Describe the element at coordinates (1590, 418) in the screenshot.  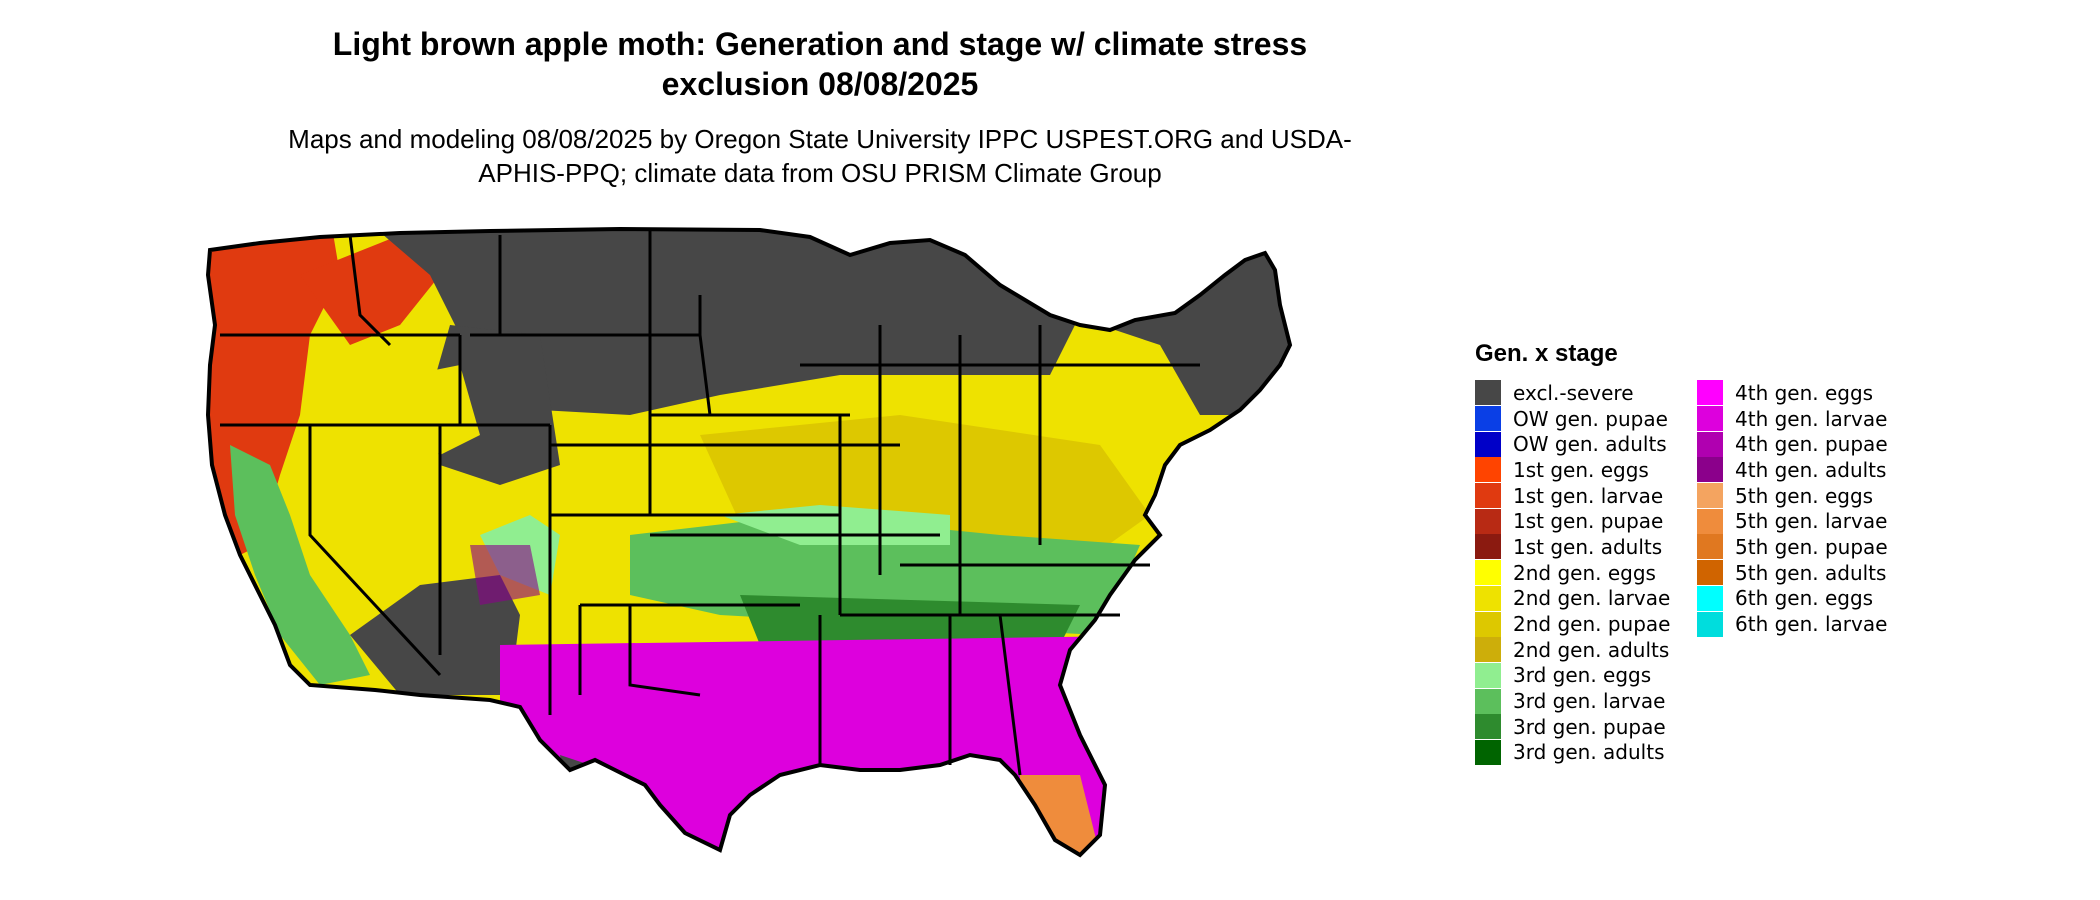
I see `legend-label: OW gen. pupae` at that location.